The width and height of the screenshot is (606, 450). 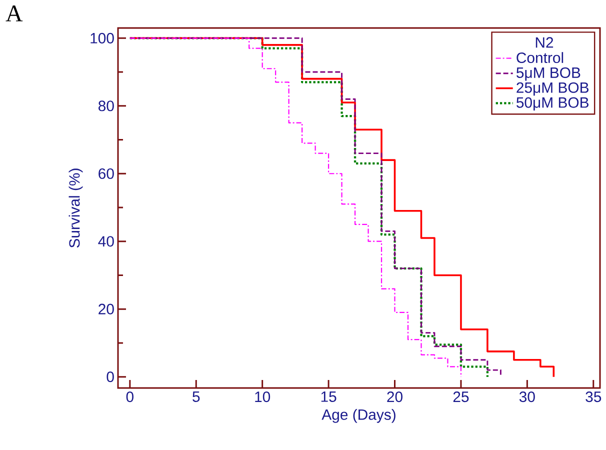 What do you see at coordinates (75, 208) in the screenshot?
I see `y-axis-title: Survival (%)` at bounding box center [75, 208].